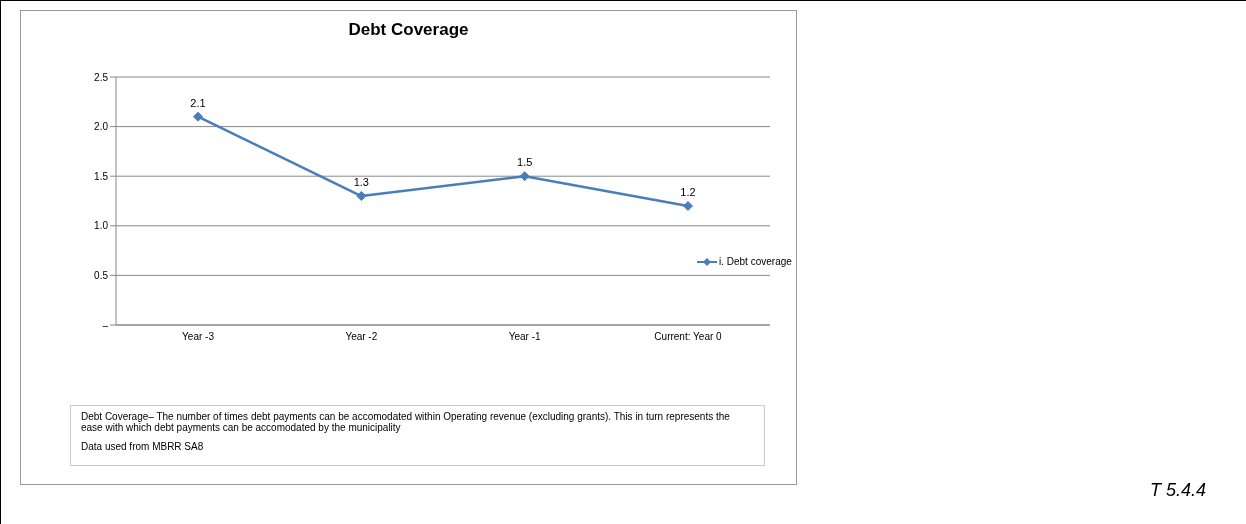 This screenshot has height=524, width=1246. What do you see at coordinates (525, 162) in the screenshot?
I see `data-label: 1.5` at bounding box center [525, 162].